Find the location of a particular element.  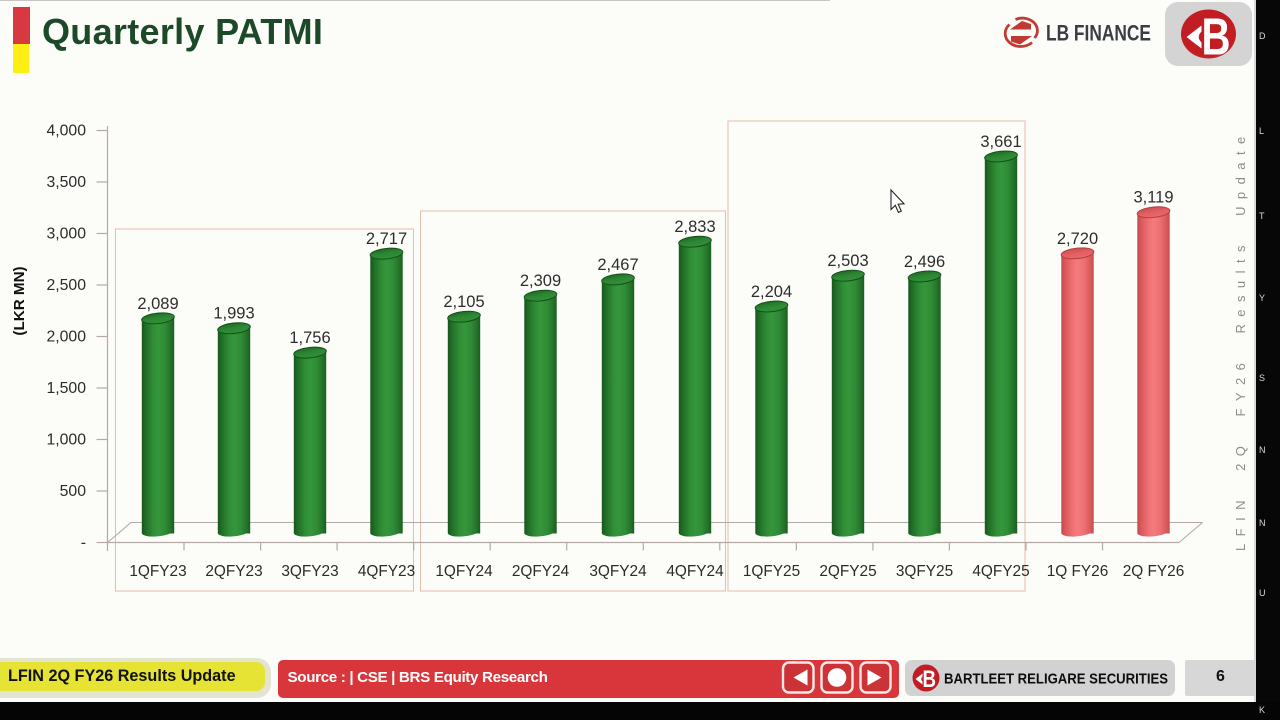

svg-text: 2QFY23 is located at coordinates (233, 571).